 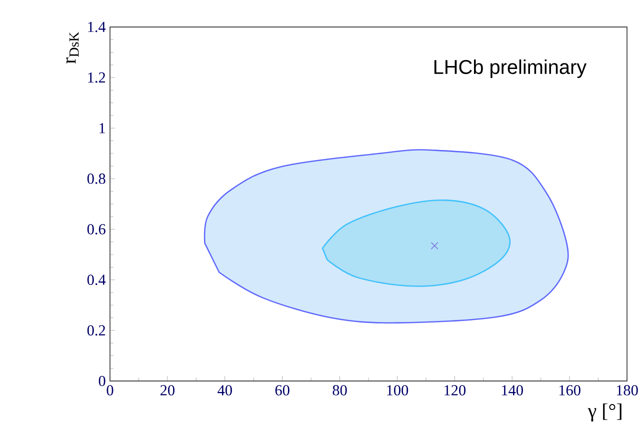 I want to click on y-tick-label: 1.2, so click(x=97, y=77).